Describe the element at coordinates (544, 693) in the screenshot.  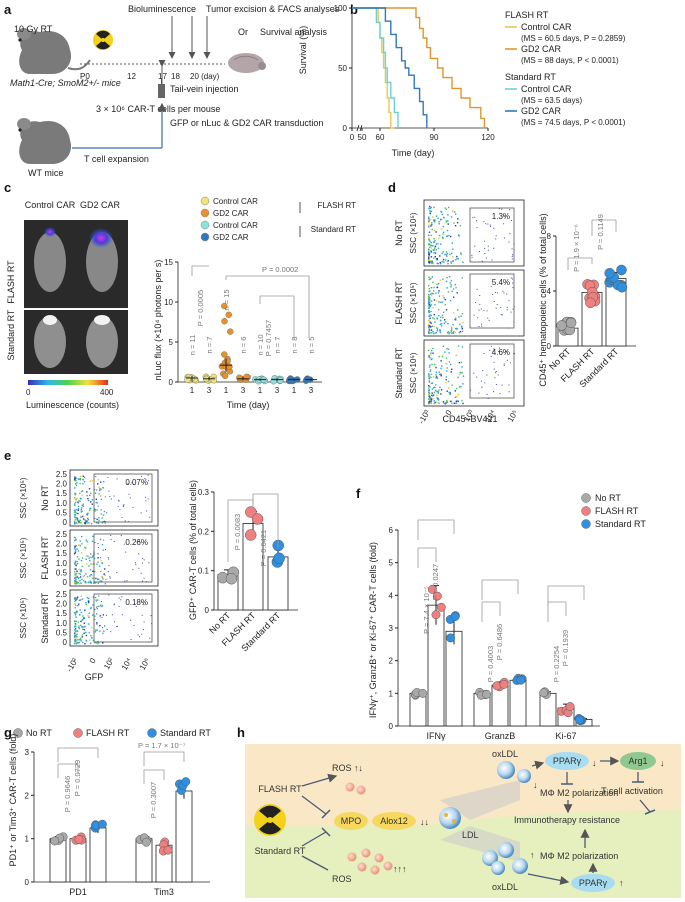
I see `act-point` at that location.